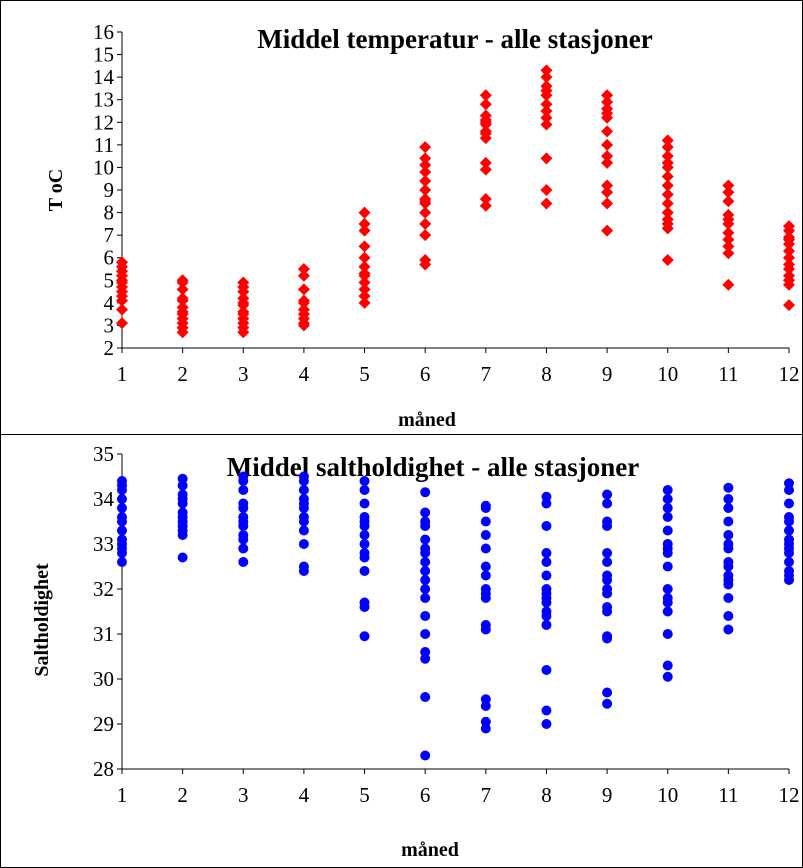  Describe the element at coordinates (42, 620) in the screenshot. I see `y-axis-label: Saltholdighet` at that location.